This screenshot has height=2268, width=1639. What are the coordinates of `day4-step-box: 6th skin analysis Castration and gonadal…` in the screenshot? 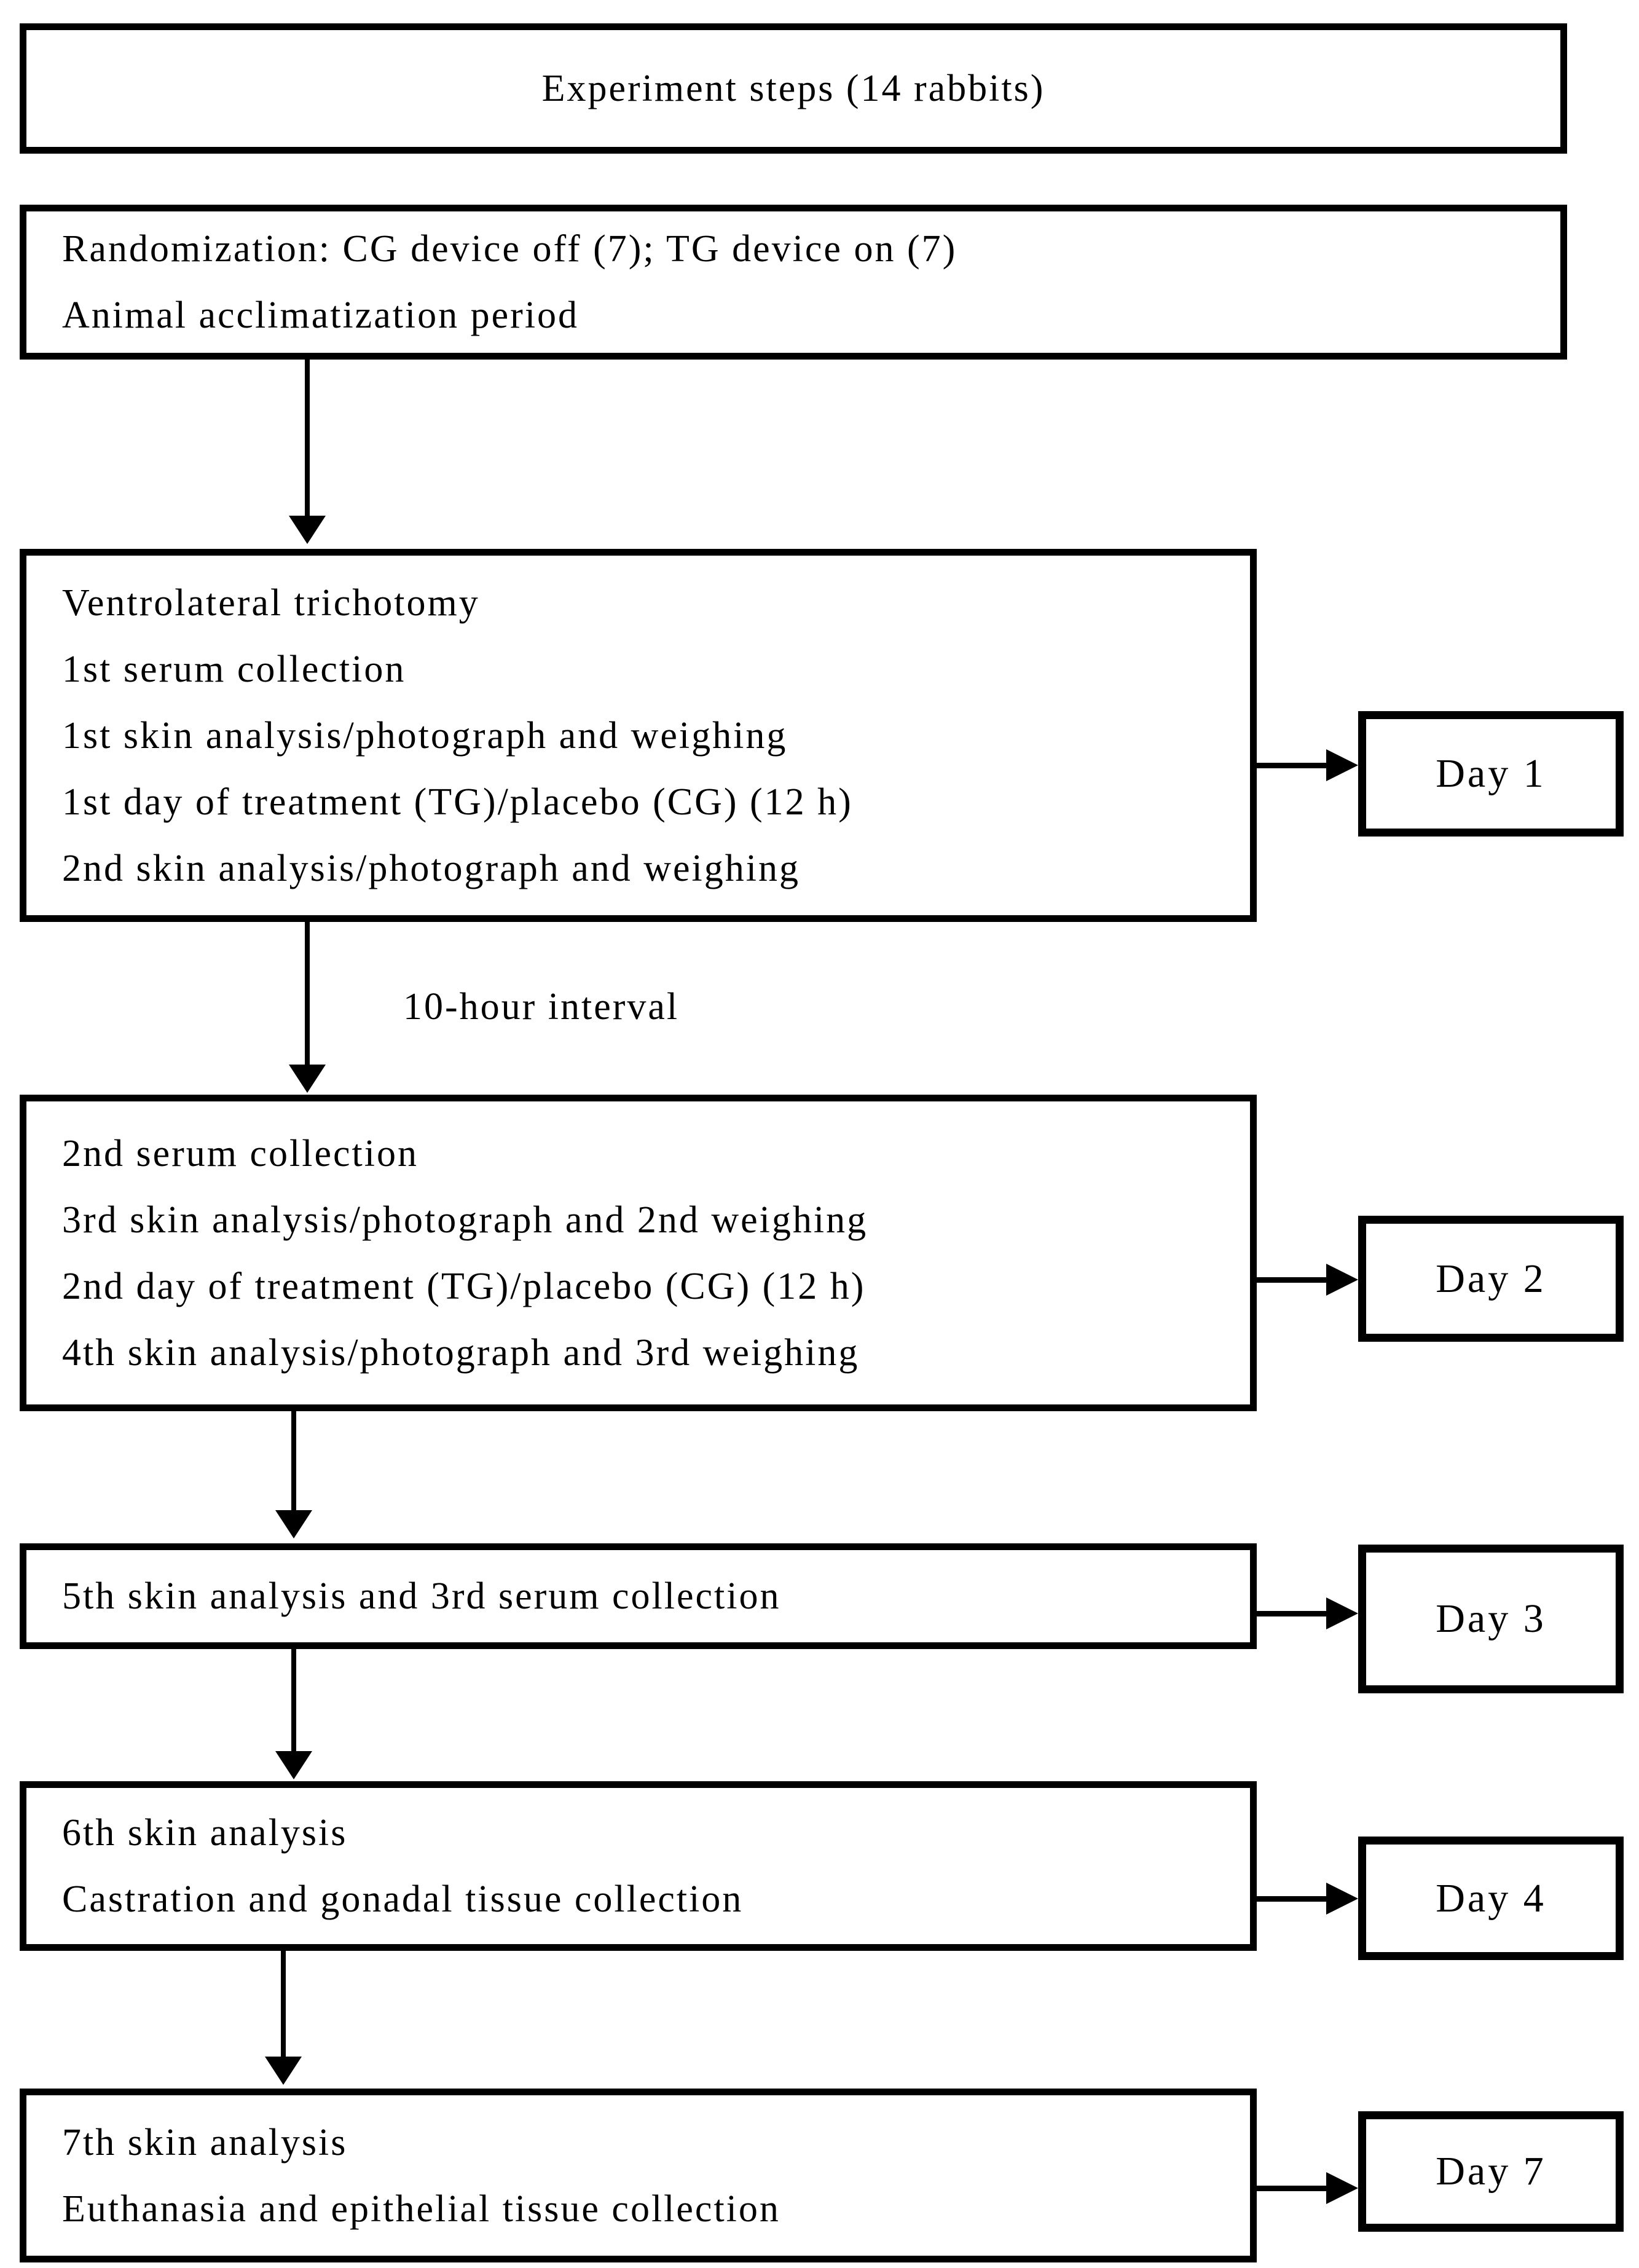 It's located at (639, 1866).